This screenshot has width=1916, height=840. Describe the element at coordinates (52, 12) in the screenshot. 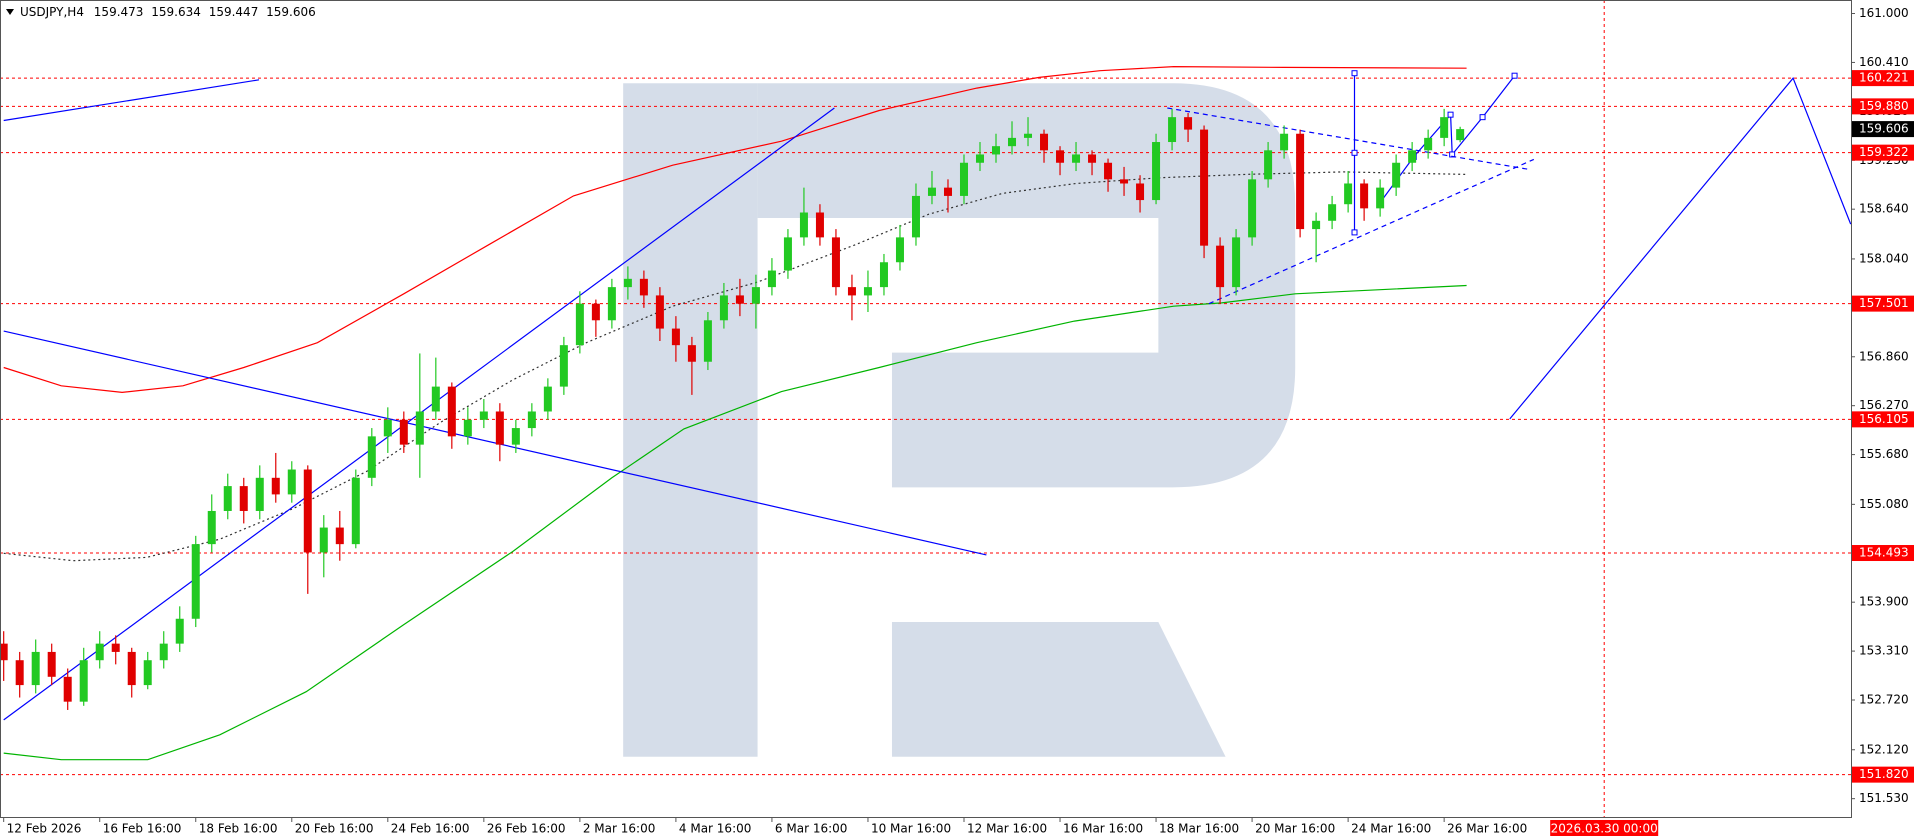

I see `symbol: USDJPY,H4` at that location.